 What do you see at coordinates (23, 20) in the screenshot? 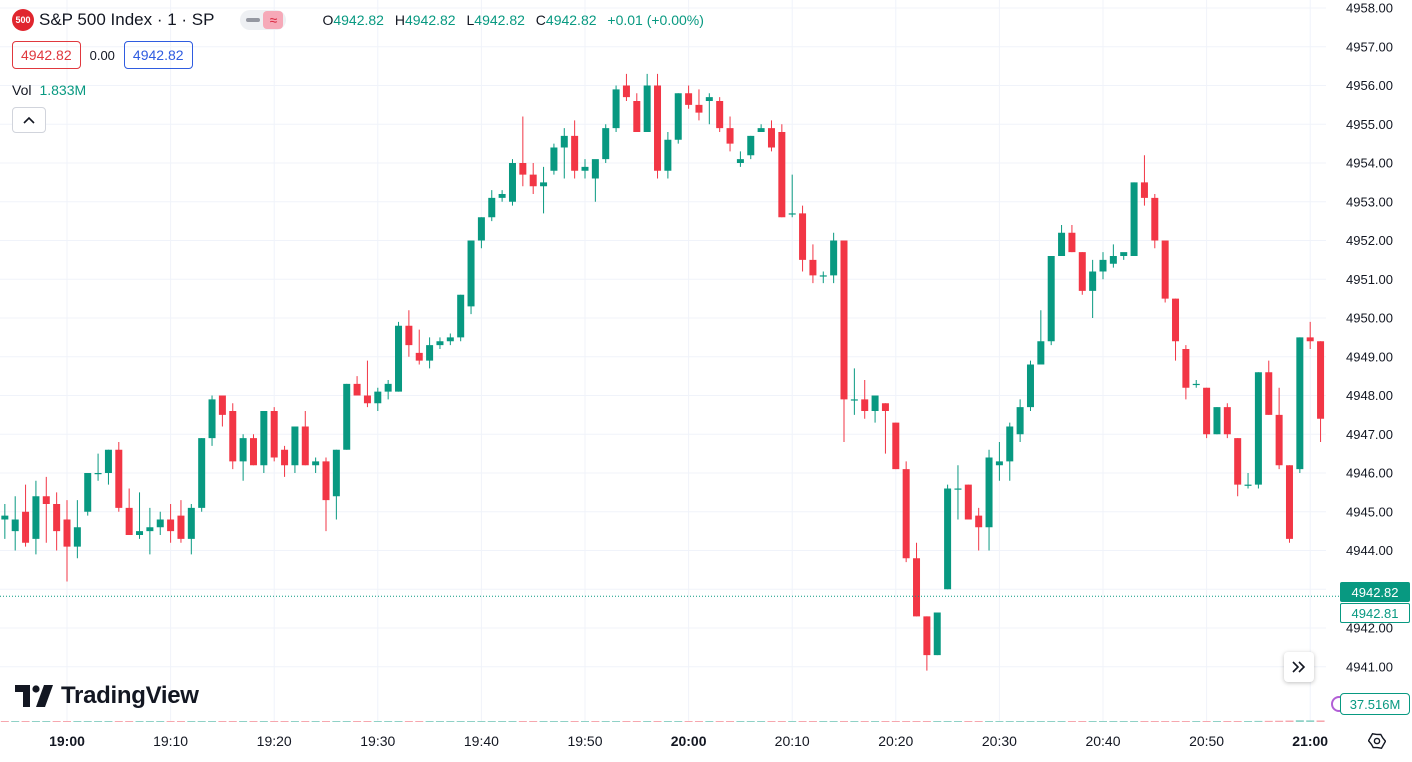
I see `symbol-logo: 500` at bounding box center [23, 20].